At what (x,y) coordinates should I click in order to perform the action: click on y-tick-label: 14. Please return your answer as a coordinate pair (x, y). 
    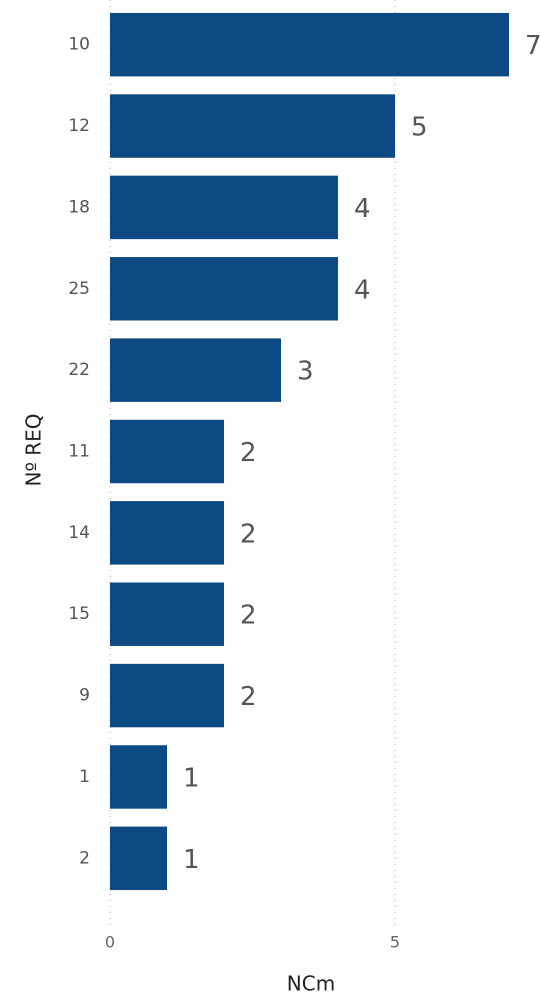
    Looking at the image, I should click on (79, 533).